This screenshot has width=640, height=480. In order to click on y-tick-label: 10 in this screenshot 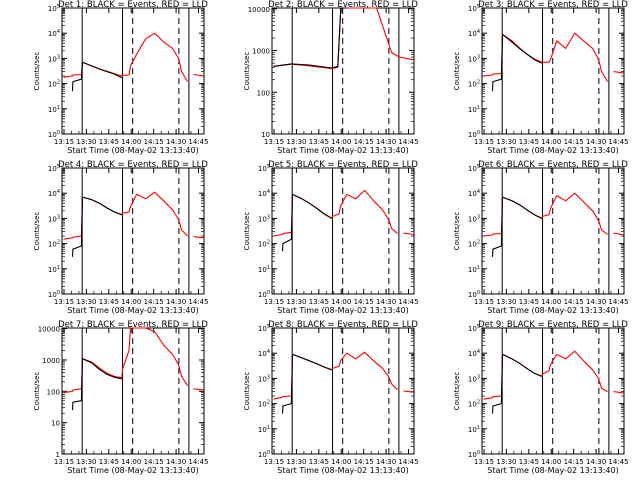, I will do `click(265, 135)`.